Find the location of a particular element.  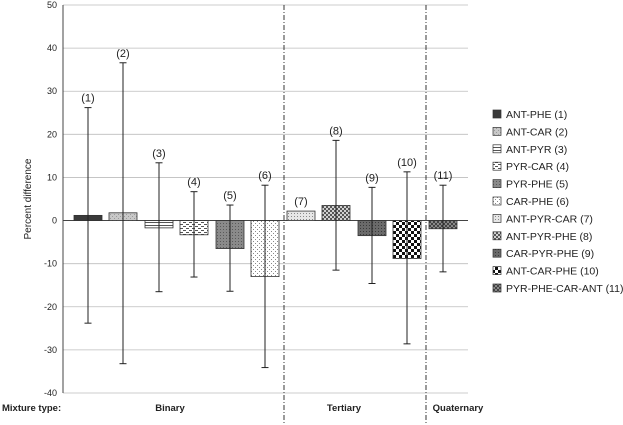

group-label-binary: Binary is located at coordinates (170, 408).